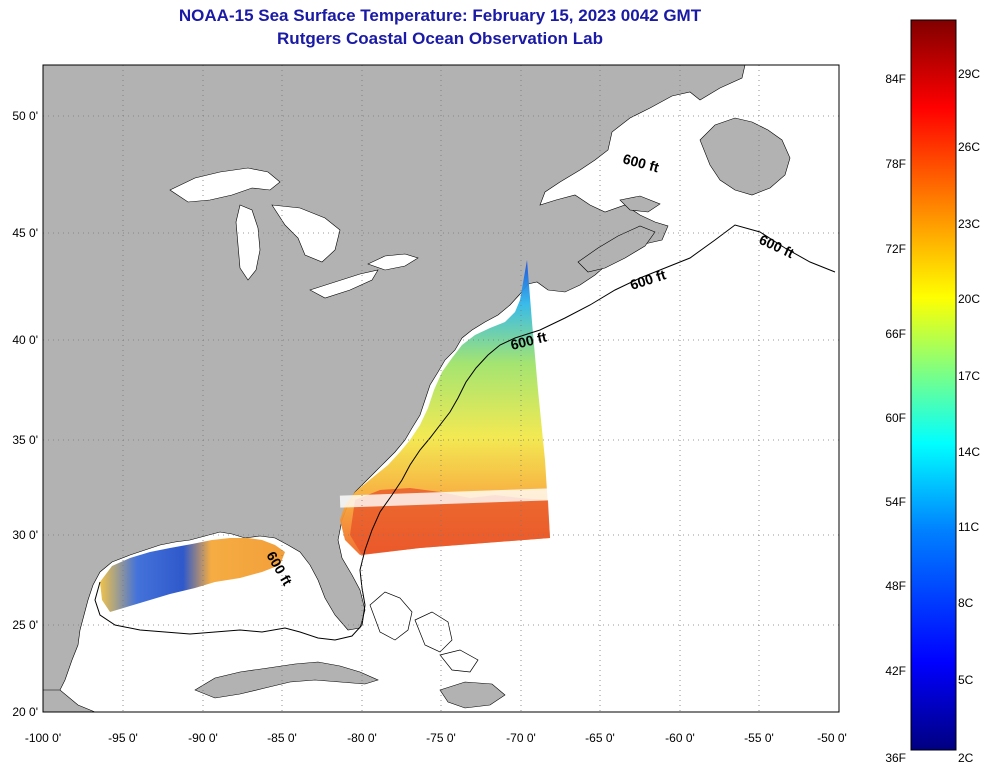  What do you see at coordinates (966, 603) in the screenshot?
I see `colorbar-c-label: 8C` at bounding box center [966, 603].